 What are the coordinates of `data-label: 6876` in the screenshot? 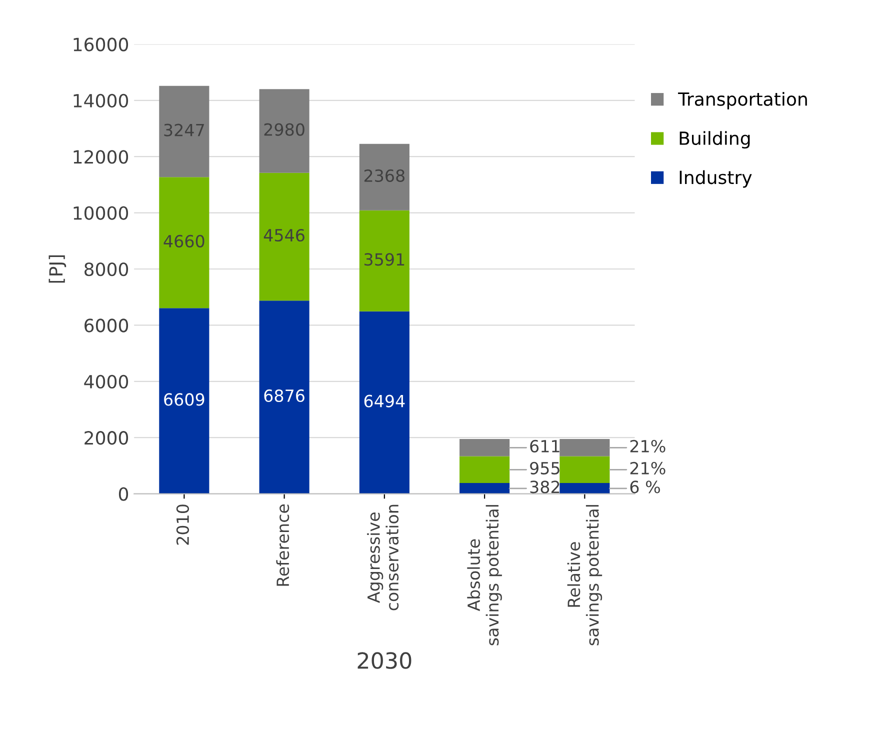 It's located at (284, 395).